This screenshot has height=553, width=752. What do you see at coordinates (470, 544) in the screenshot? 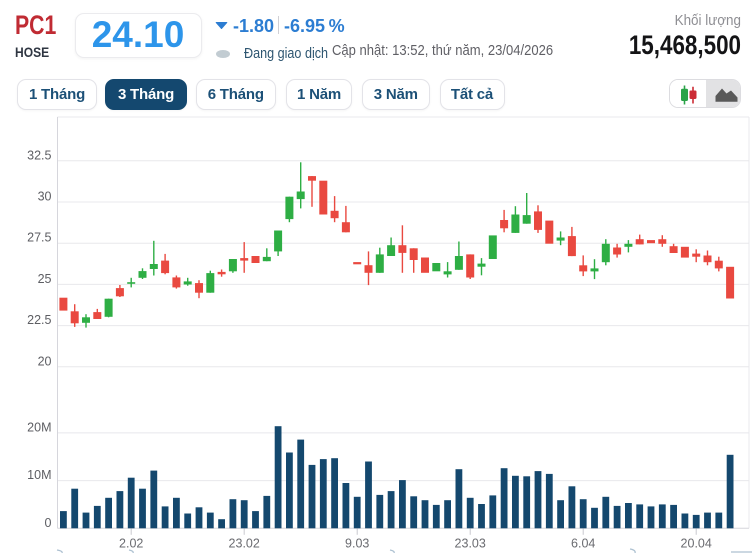
I see `svg-text: 23.03` at bounding box center [470, 544].